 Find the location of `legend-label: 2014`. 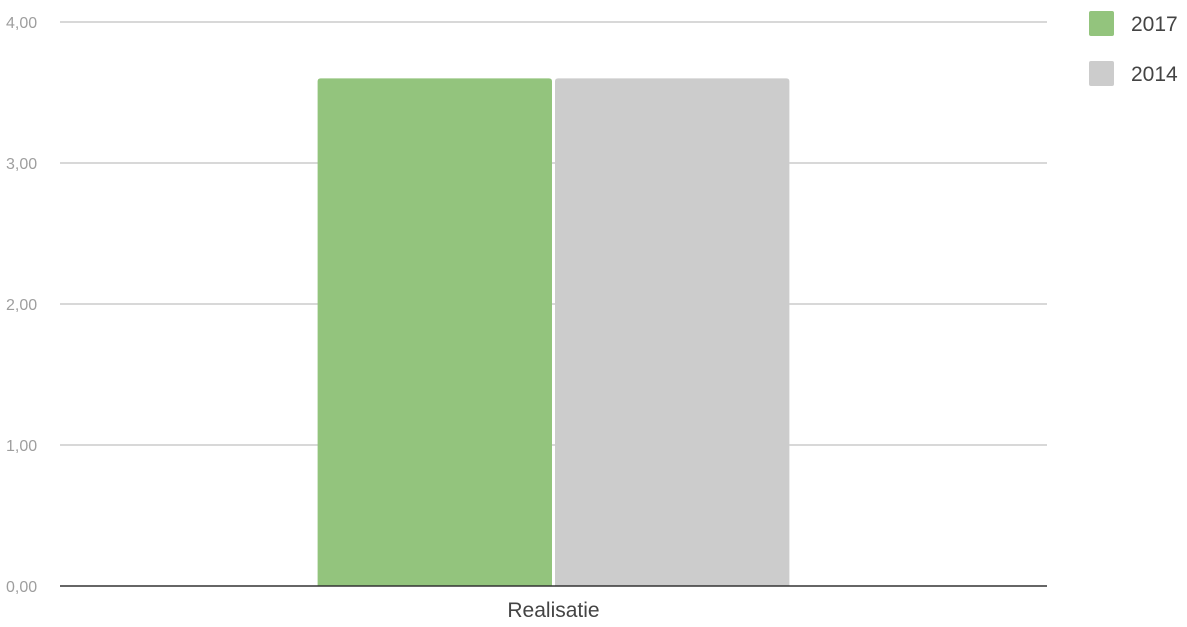

legend-label: 2014 is located at coordinates (1154, 74).